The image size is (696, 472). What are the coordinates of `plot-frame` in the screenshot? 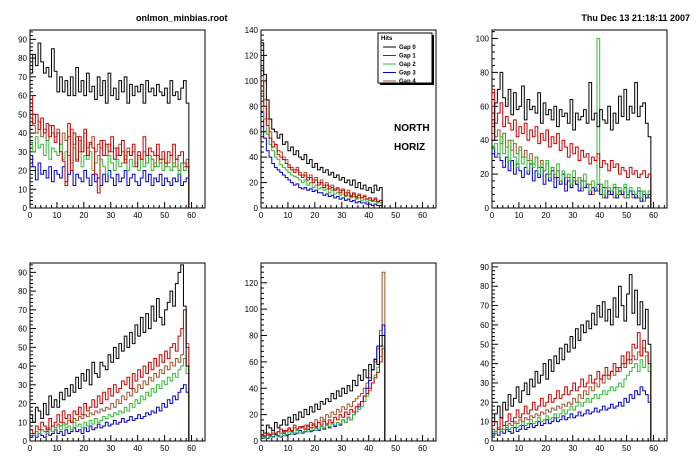 It's located at (348, 352).